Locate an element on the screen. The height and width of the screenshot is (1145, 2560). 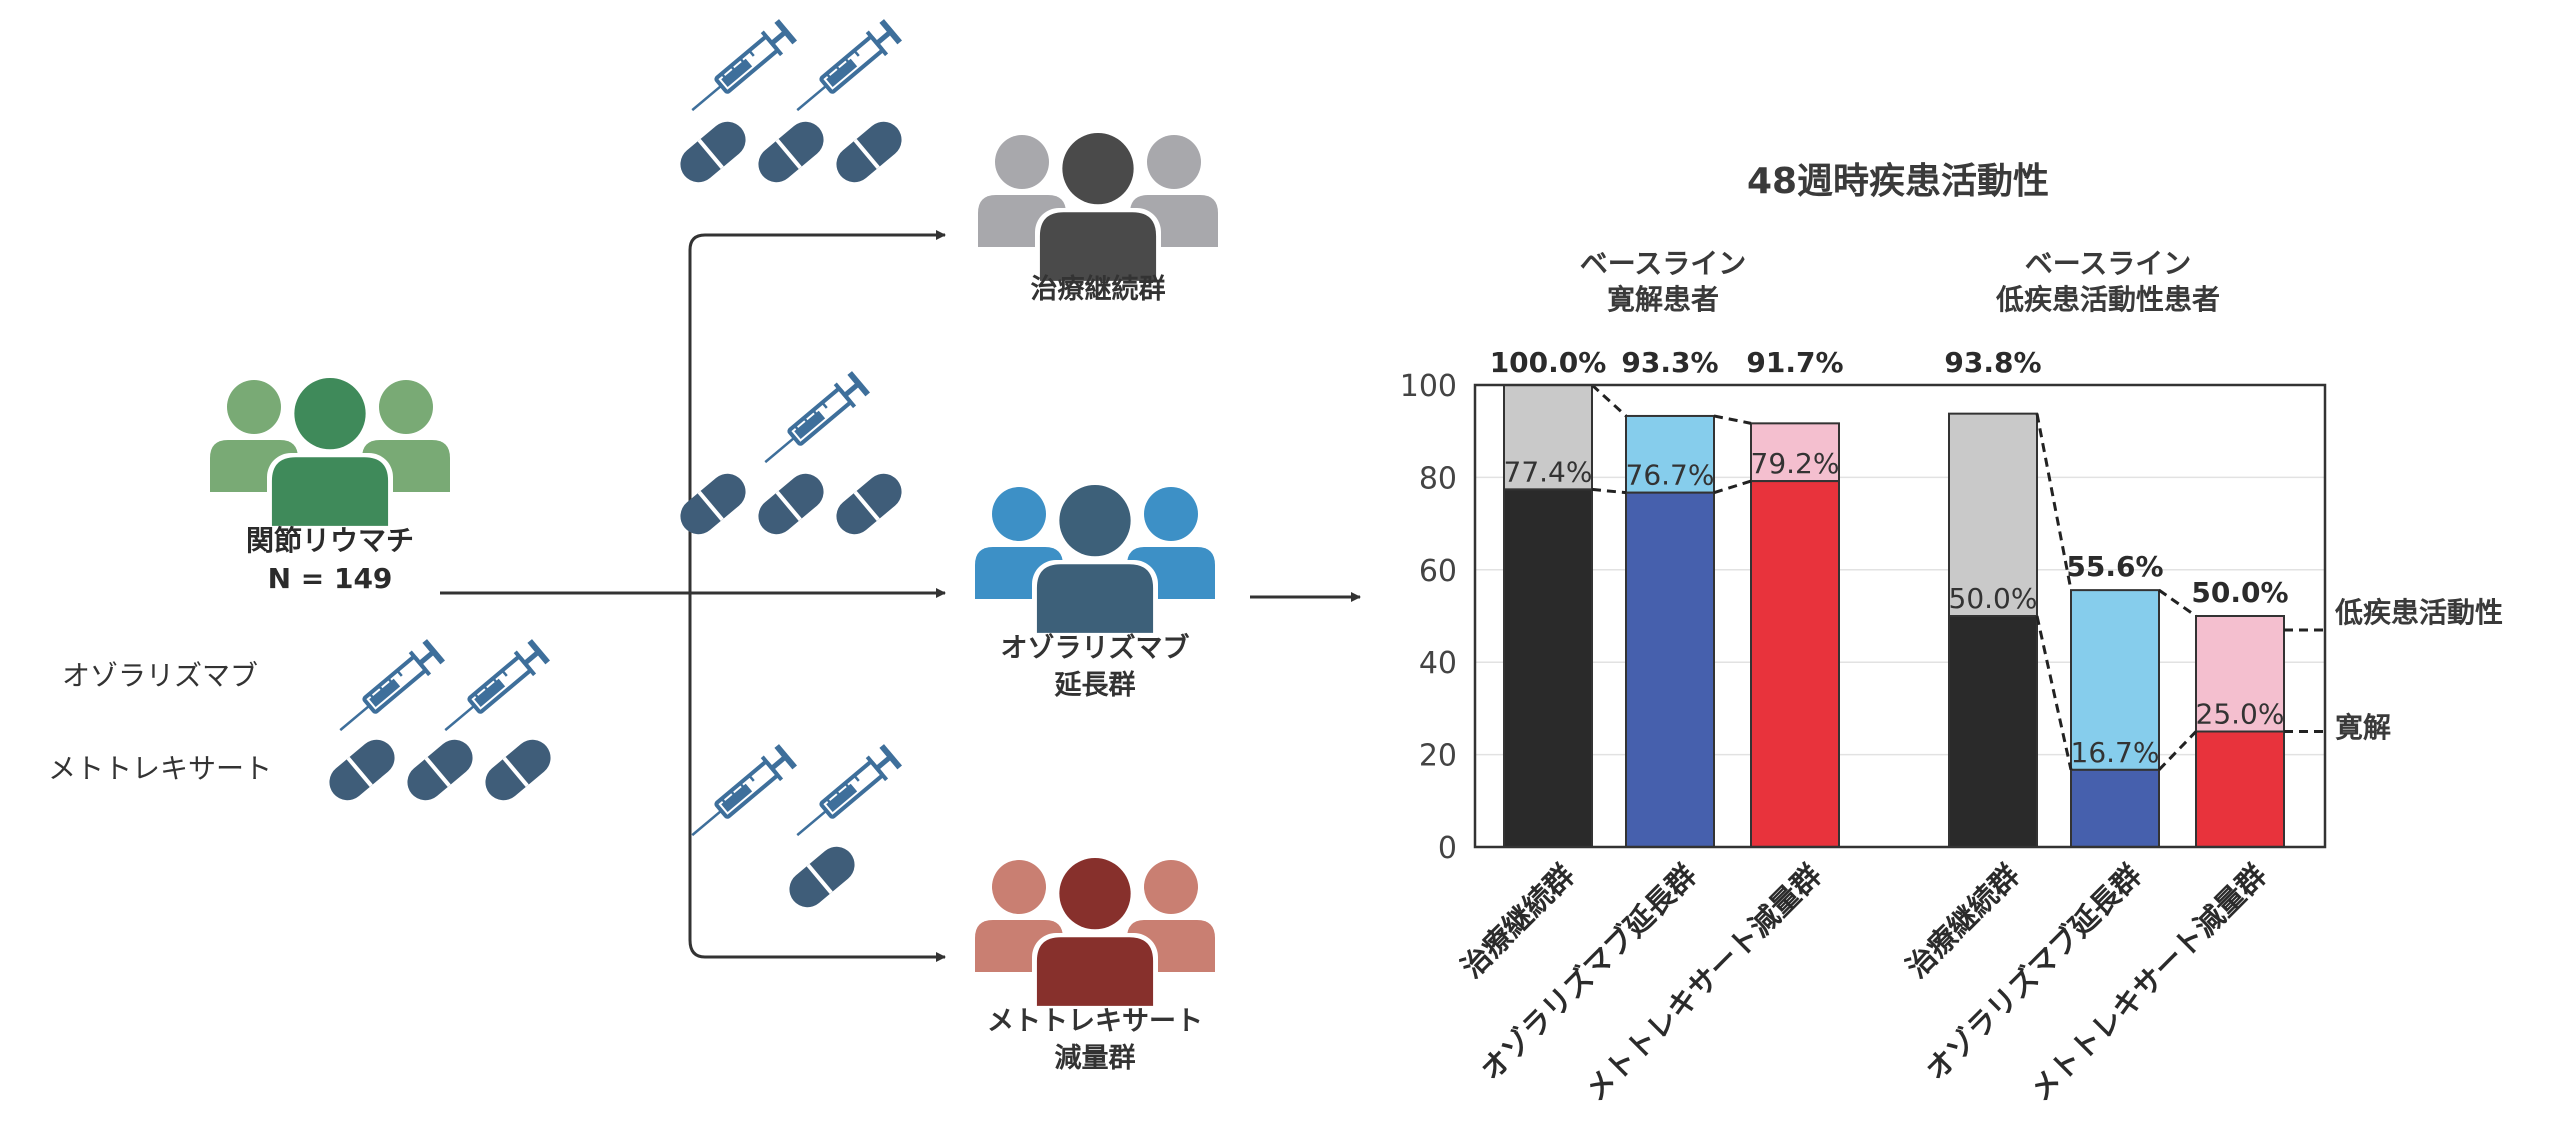
group2-title-line2: 低疾患活動性患者 is located at coordinates (2107, 299).